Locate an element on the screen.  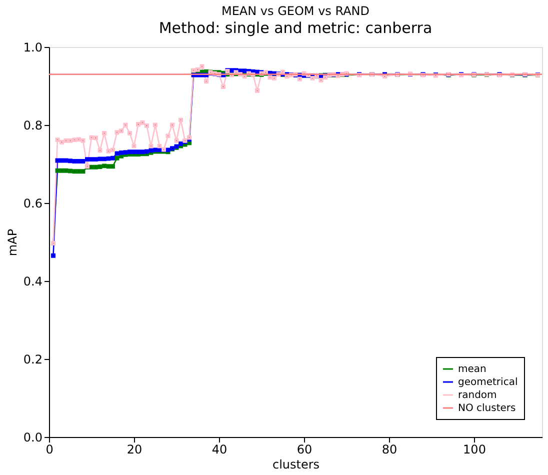
y-tick-label: 0.6 is located at coordinates (32, 203).